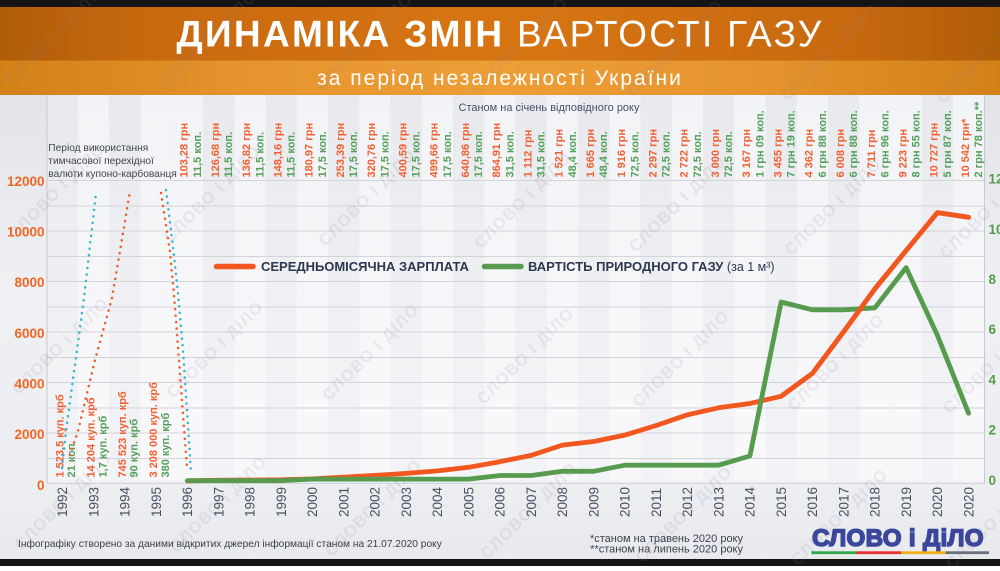  What do you see at coordinates (278, 150) in the screenshot?
I see `svg-text: 148,16 грн` at bounding box center [278, 150].